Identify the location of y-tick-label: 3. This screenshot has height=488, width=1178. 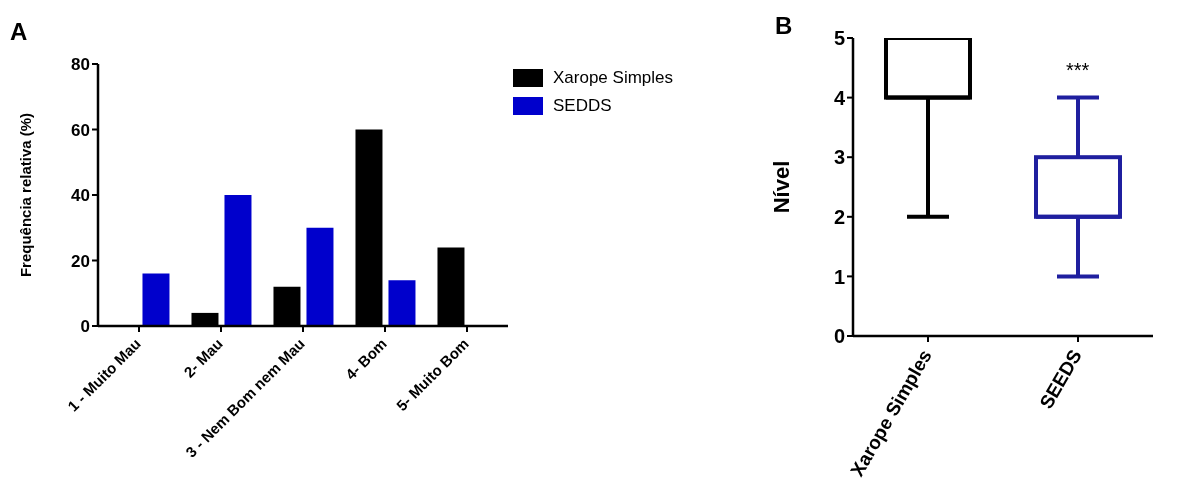
(839, 157).